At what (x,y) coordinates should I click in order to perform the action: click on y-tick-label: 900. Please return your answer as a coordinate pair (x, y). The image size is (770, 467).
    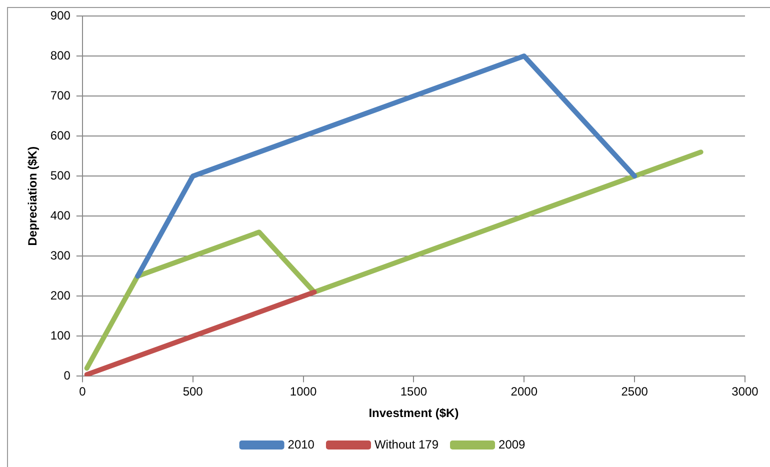
    Looking at the image, I should click on (60, 15).